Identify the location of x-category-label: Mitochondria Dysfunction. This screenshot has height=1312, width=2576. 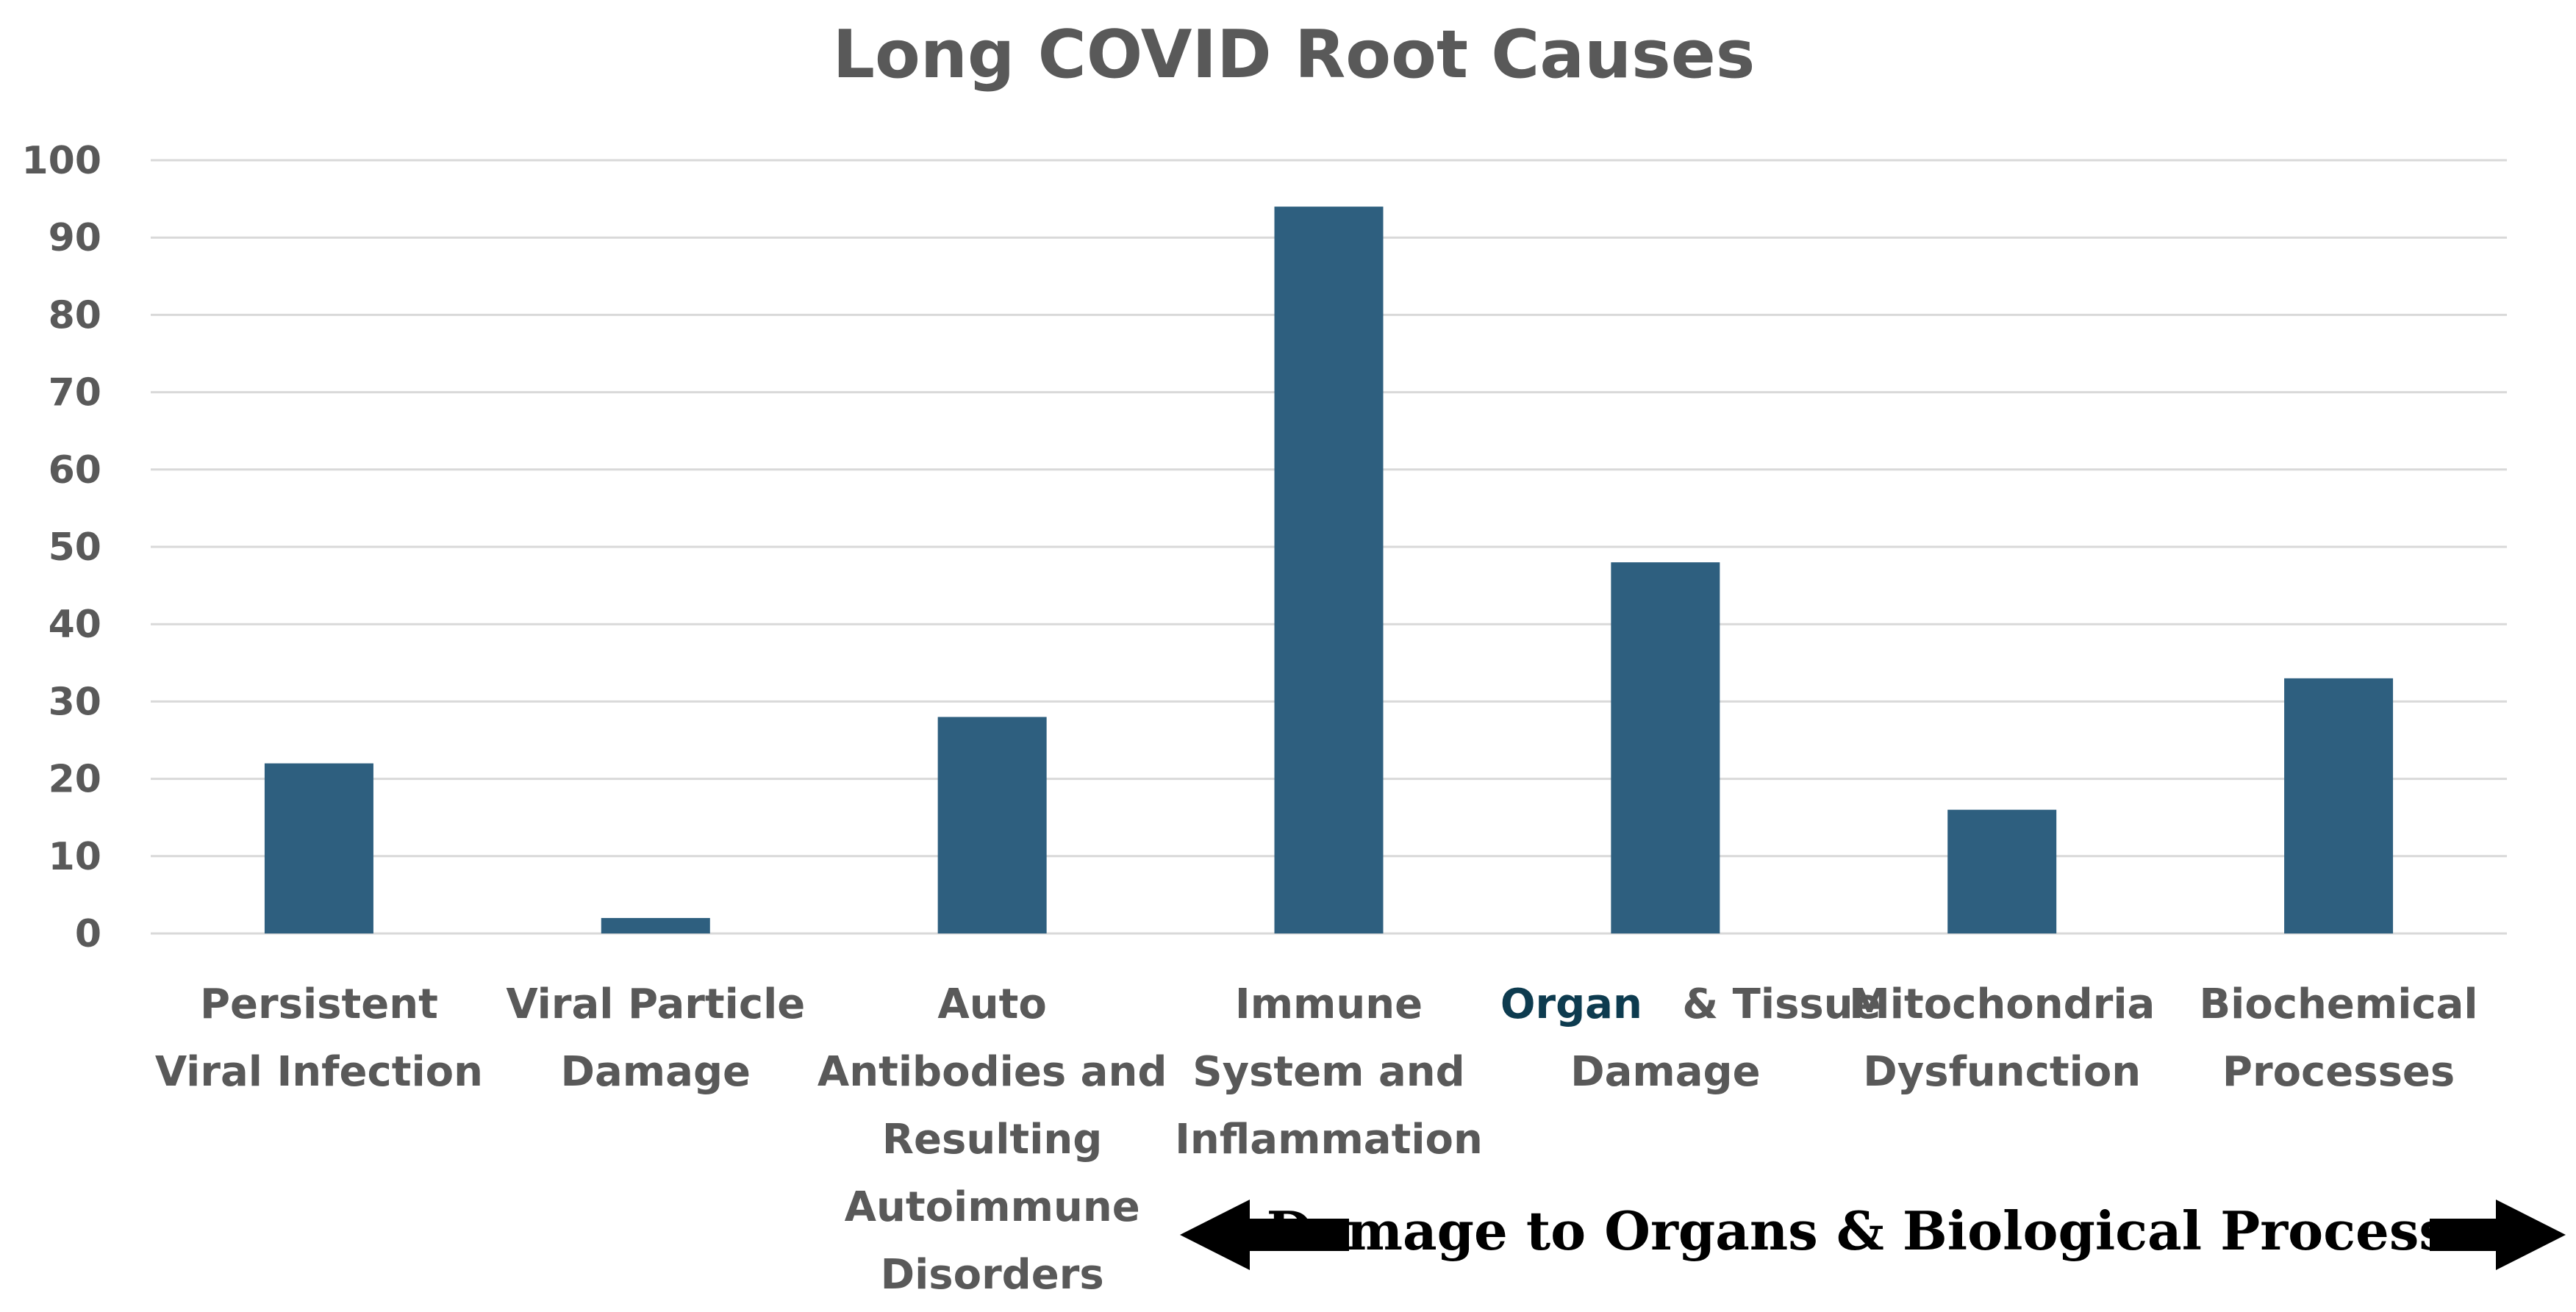
(2002, 1038).